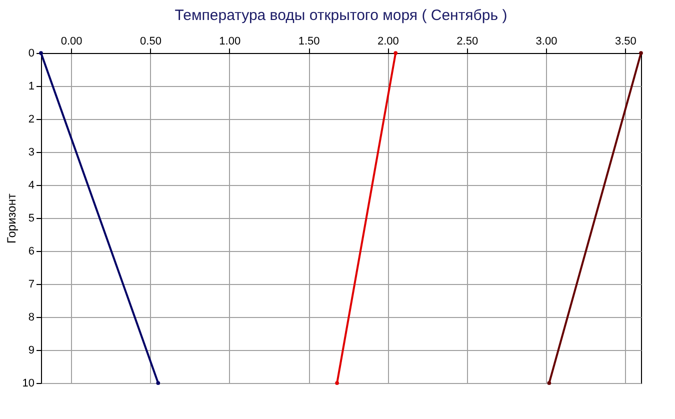  I want to click on y-tick-label: 9, so click(31, 350).